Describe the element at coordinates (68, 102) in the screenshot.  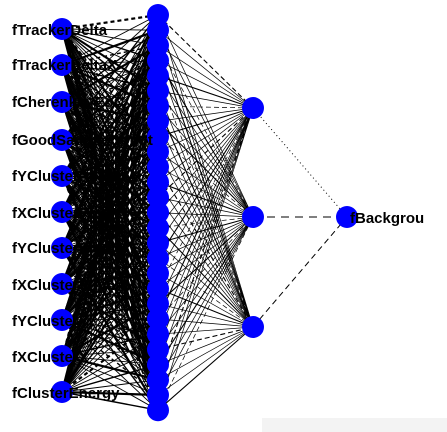
I see `input-label-2: fCherenkovEoC` at that location.